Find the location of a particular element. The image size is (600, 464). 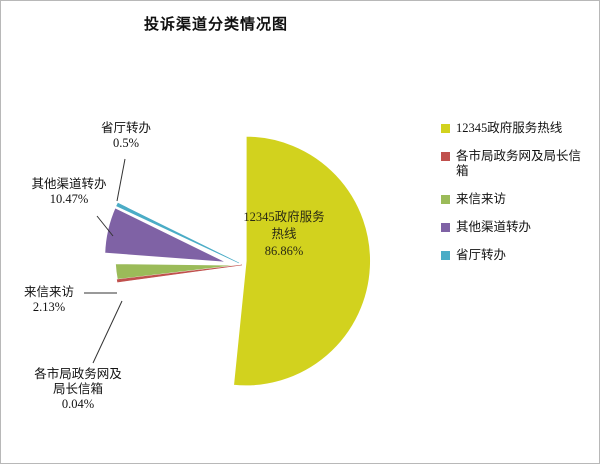

callout-label-provincial-dept: 省厅转办 0.5% is located at coordinates (126, 136).